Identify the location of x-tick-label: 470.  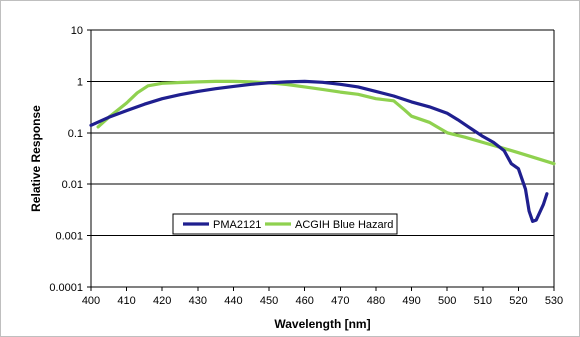
(340, 301).